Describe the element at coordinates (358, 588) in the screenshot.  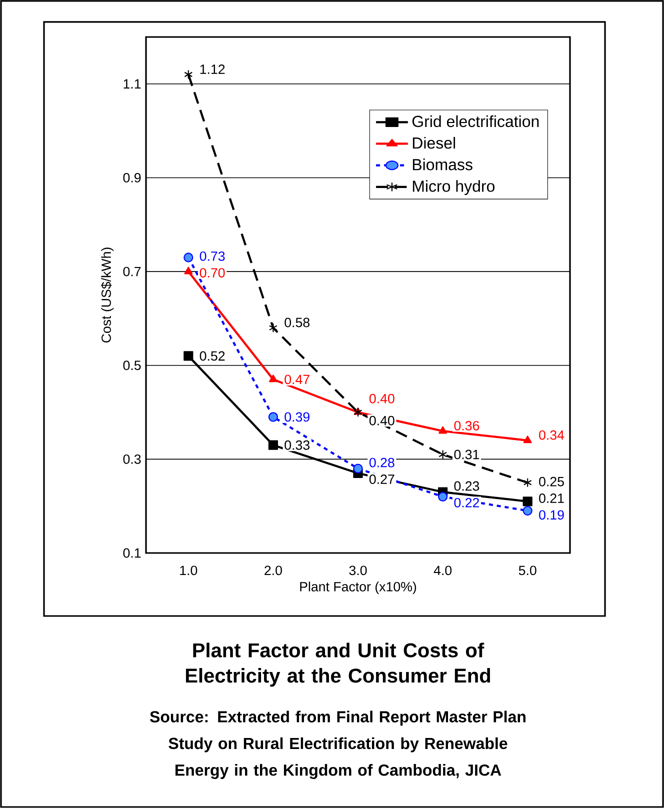
I see `x-axis-title: Plant Factor (x10%)` at that location.